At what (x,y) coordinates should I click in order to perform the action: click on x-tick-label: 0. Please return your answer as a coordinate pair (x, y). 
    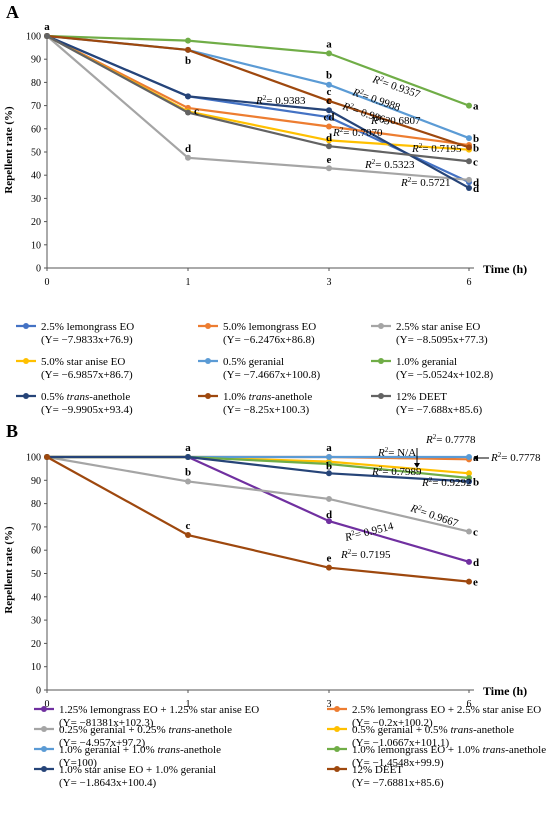
    Looking at the image, I should click on (47, 704).